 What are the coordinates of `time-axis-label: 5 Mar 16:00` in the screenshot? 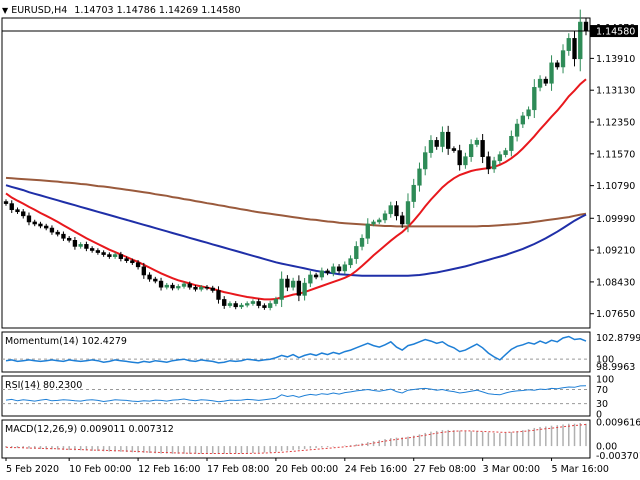 It's located at (580, 469).